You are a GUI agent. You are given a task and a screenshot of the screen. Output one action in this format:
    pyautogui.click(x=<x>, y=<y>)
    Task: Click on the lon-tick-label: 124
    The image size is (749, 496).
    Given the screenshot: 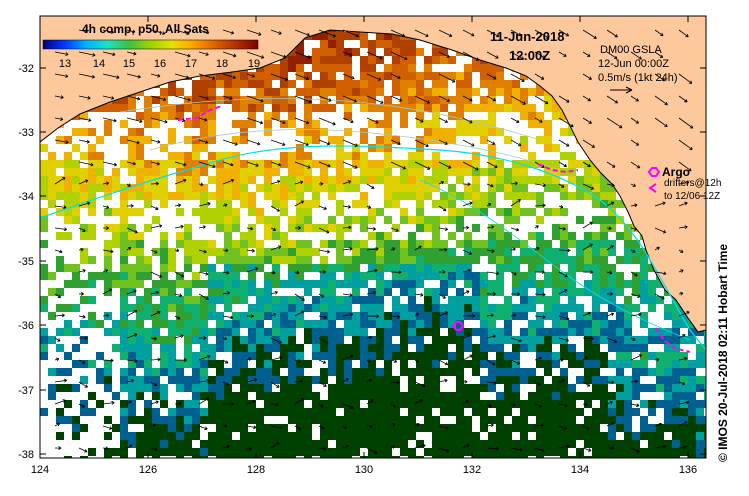 What is the action you would take?
    pyautogui.click(x=40, y=470)
    